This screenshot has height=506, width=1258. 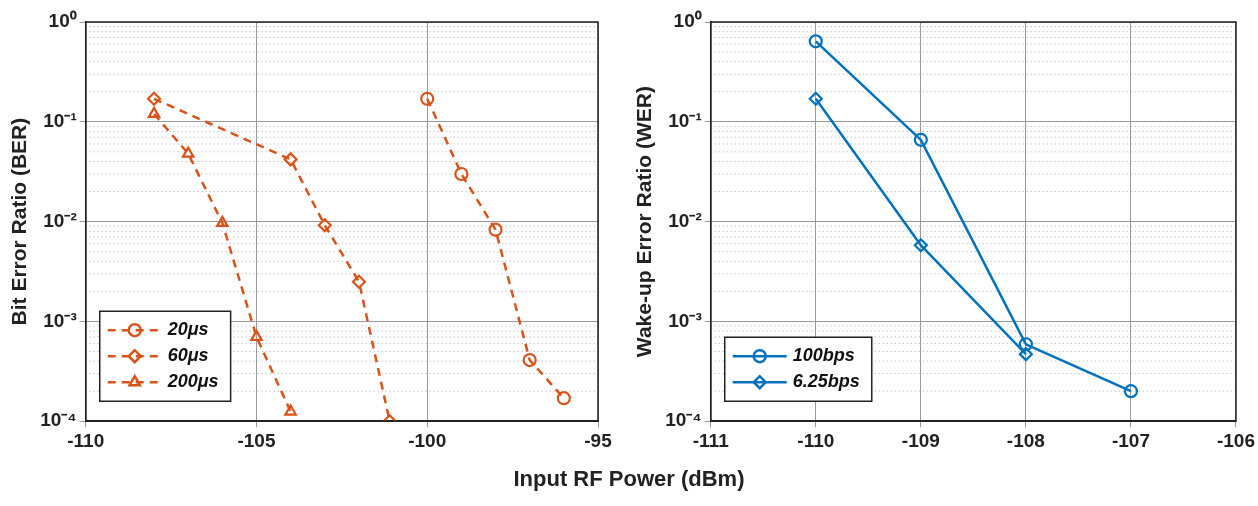 I want to click on x-tick-label: -105, so click(x=256, y=440).